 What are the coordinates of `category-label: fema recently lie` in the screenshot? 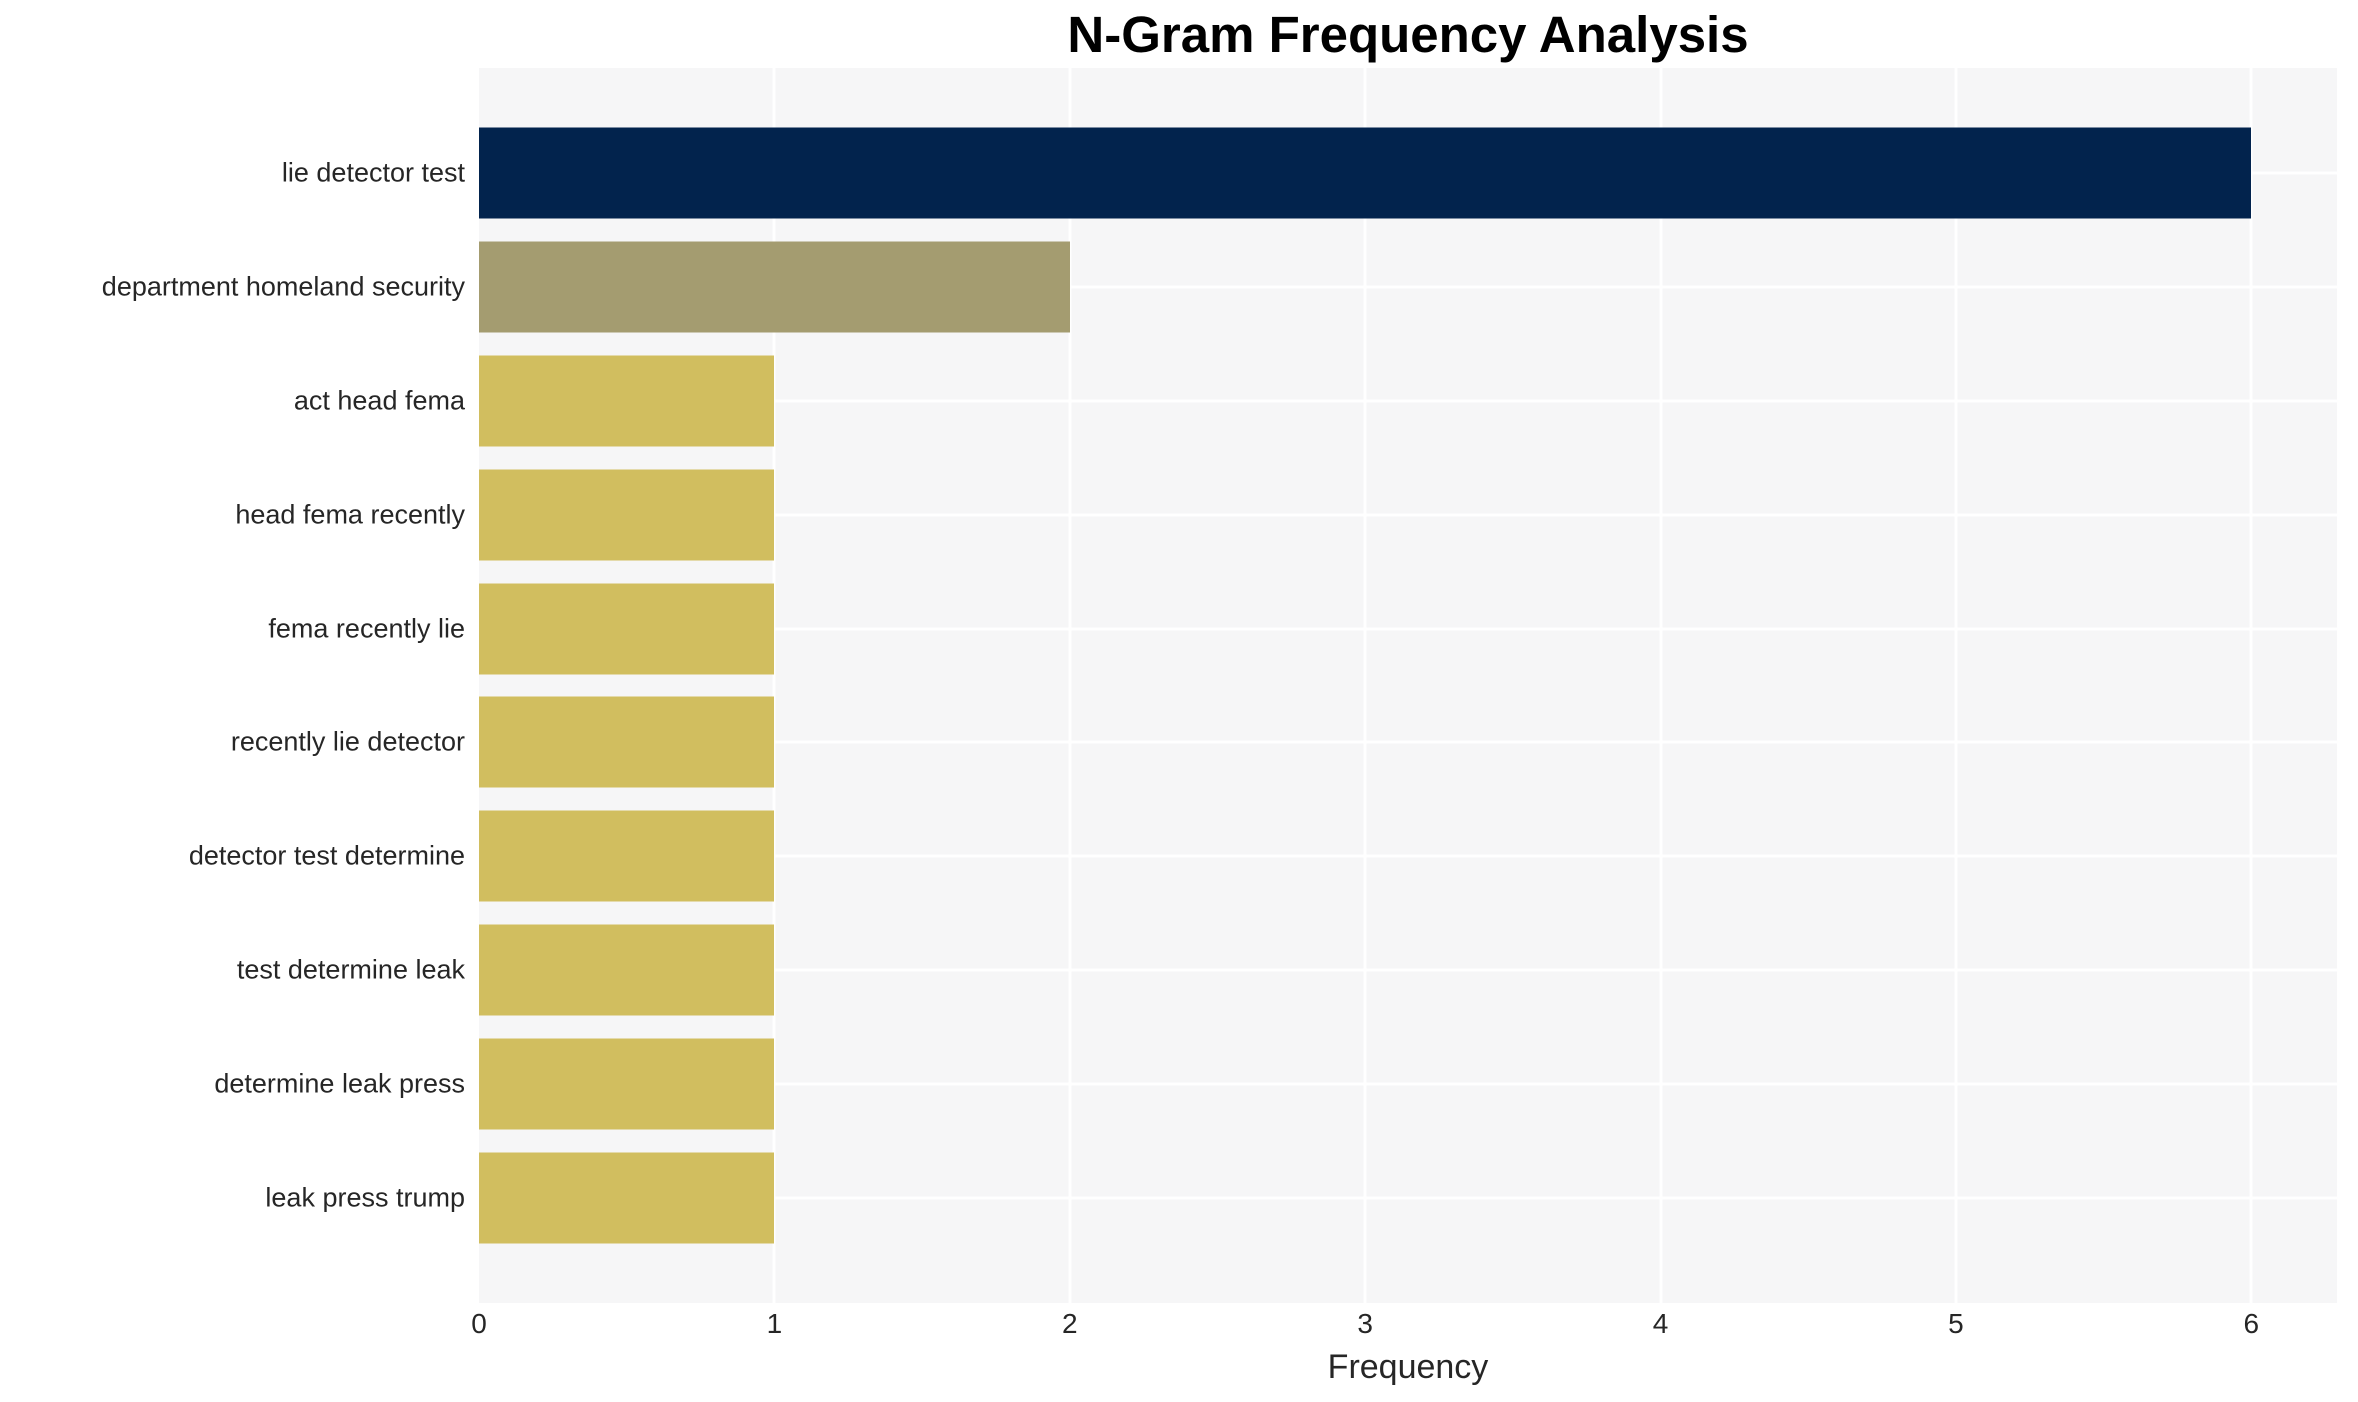 It's located at (366, 628).